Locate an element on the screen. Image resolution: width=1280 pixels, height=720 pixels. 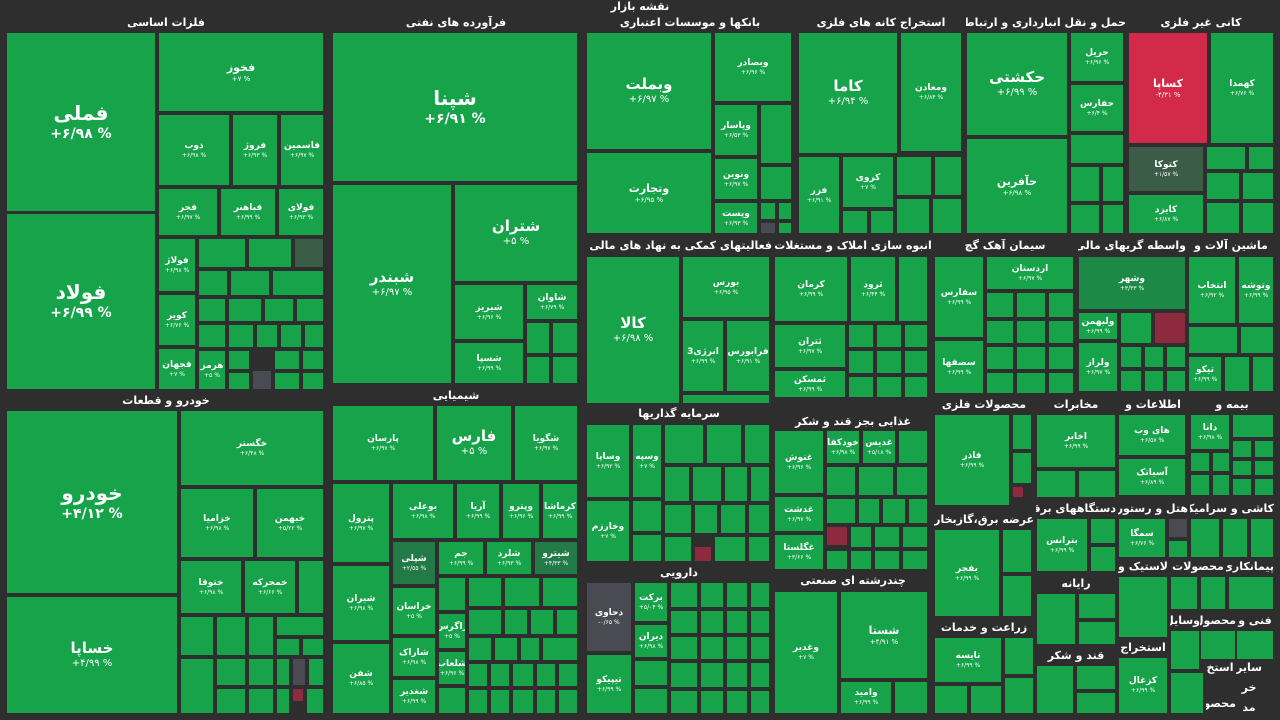
stock-tile: غگلستا +۳/۶۶ % is located at coordinates (799, 552).